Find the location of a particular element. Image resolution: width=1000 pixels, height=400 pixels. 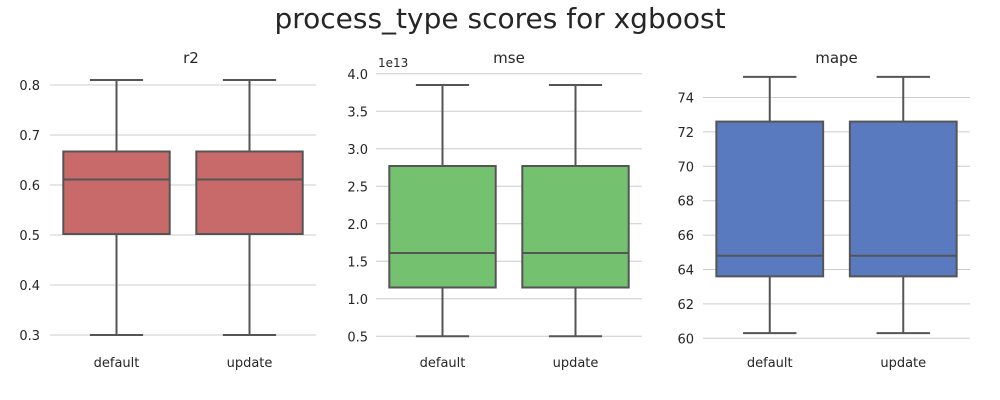

y-tick-label: 72 is located at coordinates (685, 133).